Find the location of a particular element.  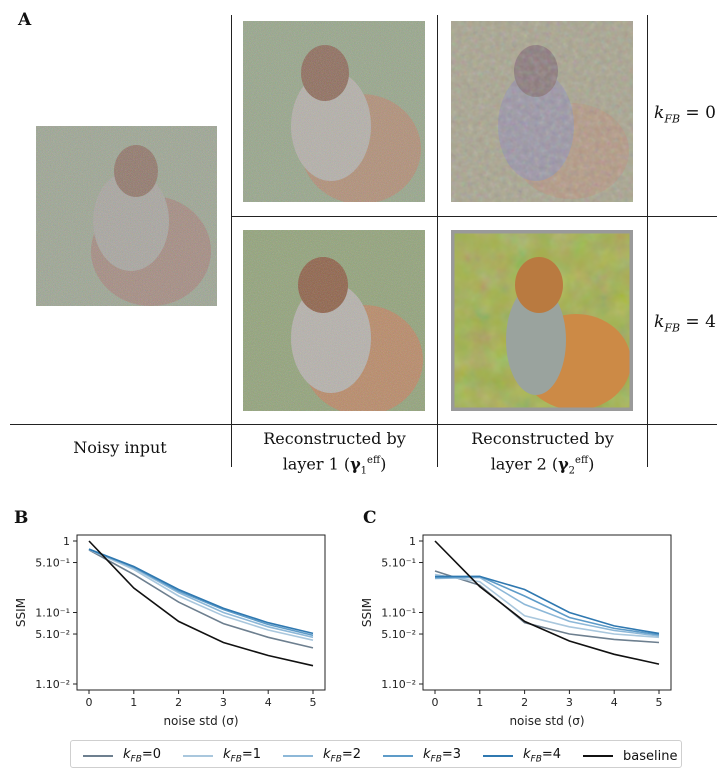

legend-label: baseline is located at coordinates (650, 756).